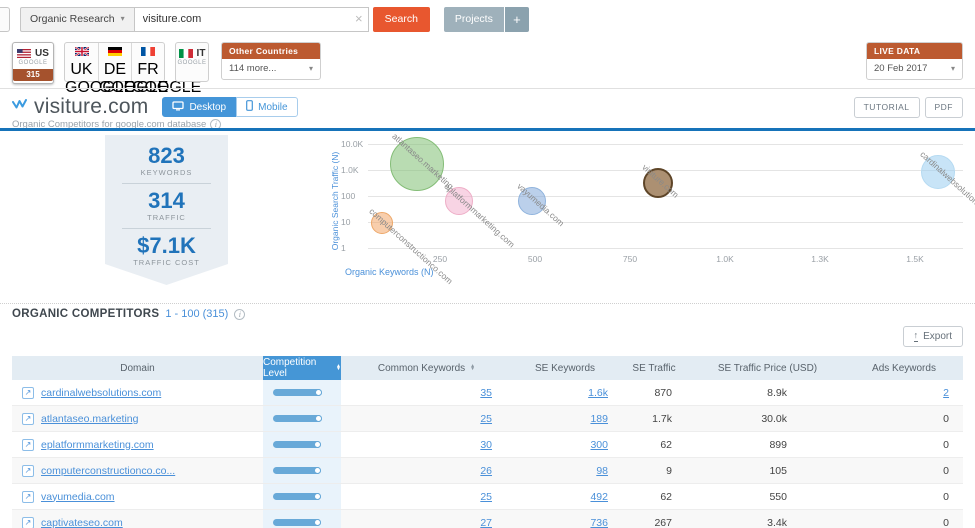 The height and width of the screenshot is (528, 975). What do you see at coordinates (33, 63) in the screenshot?
I see `country-tab-us: US GOOGLE 315` at bounding box center [33, 63].